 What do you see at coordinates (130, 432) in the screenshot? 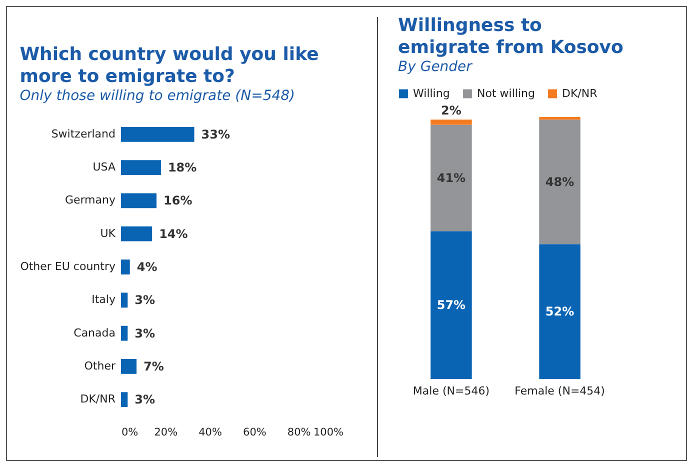
I see `x-tick-label: 0%` at bounding box center [130, 432].